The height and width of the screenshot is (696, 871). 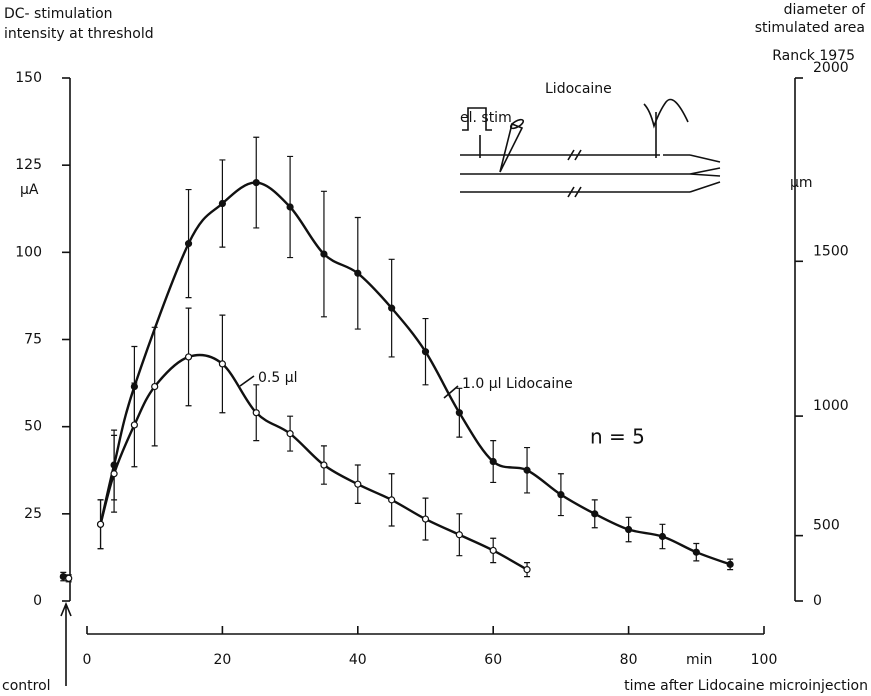 I want to click on x-tick-label: 100, so click(x=764, y=660).